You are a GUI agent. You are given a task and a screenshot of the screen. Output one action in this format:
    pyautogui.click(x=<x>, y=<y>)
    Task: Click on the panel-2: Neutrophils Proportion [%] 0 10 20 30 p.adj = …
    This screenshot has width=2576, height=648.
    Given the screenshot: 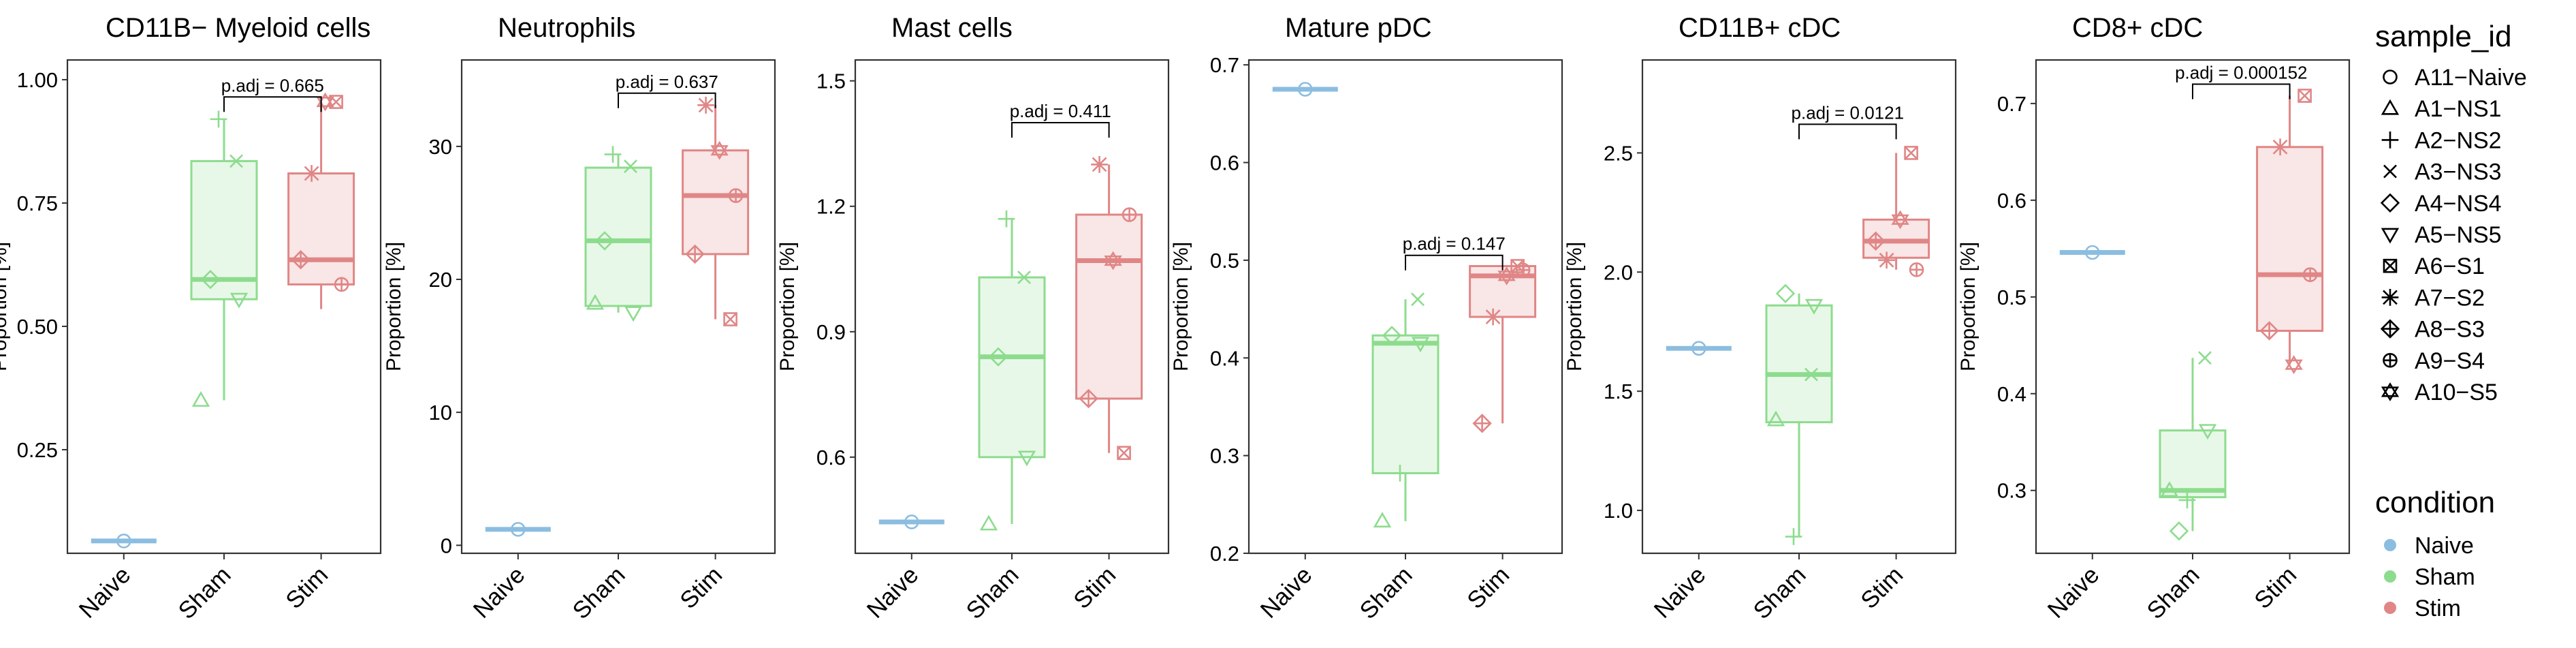 What is the action you would take?
    pyautogui.click(x=579, y=318)
    